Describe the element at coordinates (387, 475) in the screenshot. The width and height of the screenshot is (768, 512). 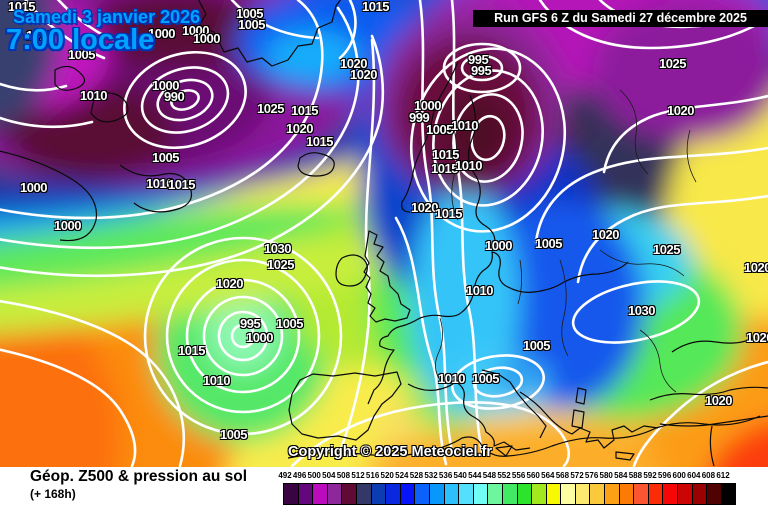
I see `legend-tick-label: 520` at that location.